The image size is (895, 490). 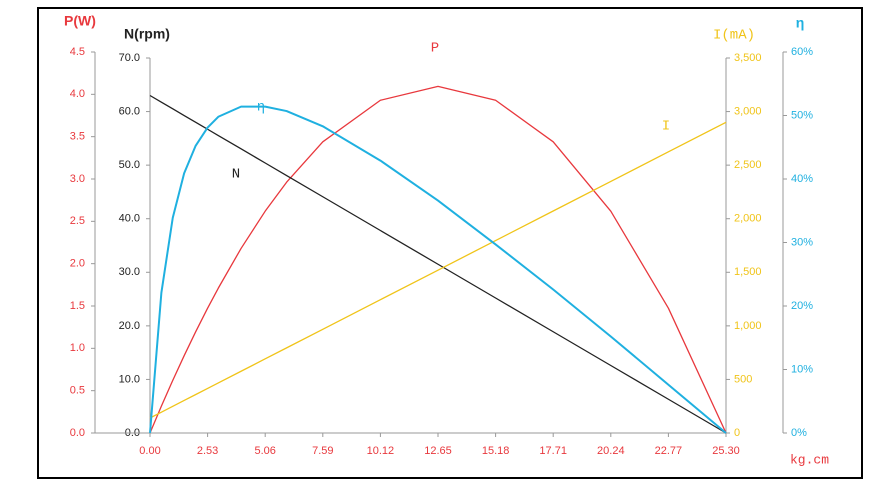 What do you see at coordinates (322, 451) in the screenshot?
I see `x-tick-label: 7.59` at bounding box center [322, 451].